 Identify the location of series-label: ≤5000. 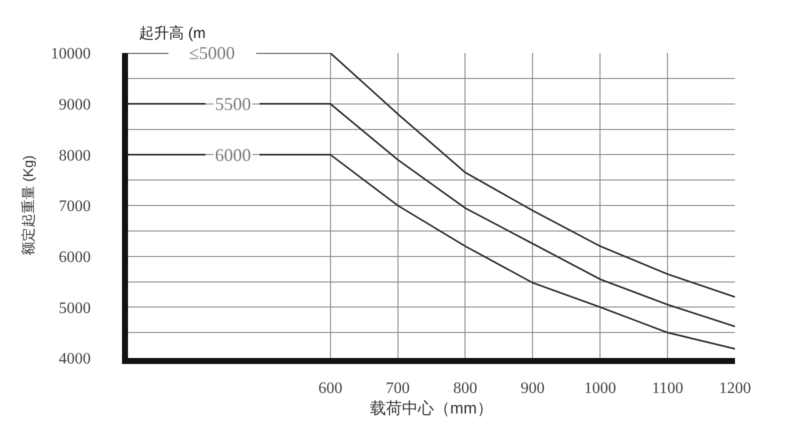
(212, 53).